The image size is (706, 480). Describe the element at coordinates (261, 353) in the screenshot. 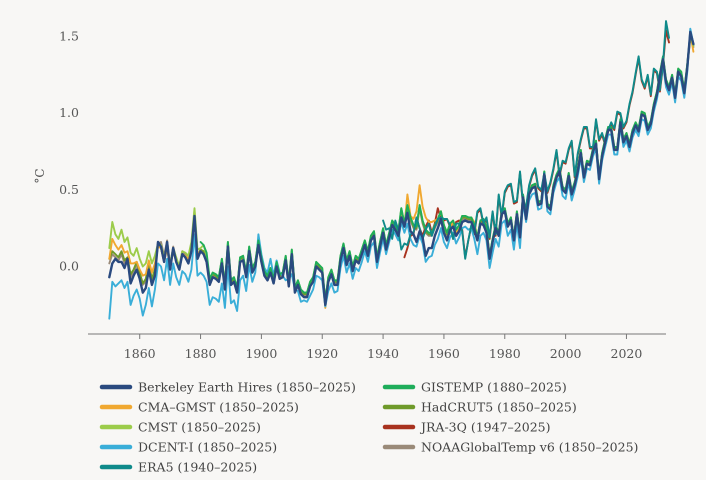

I see `x-tick-label: 1900` at that location.